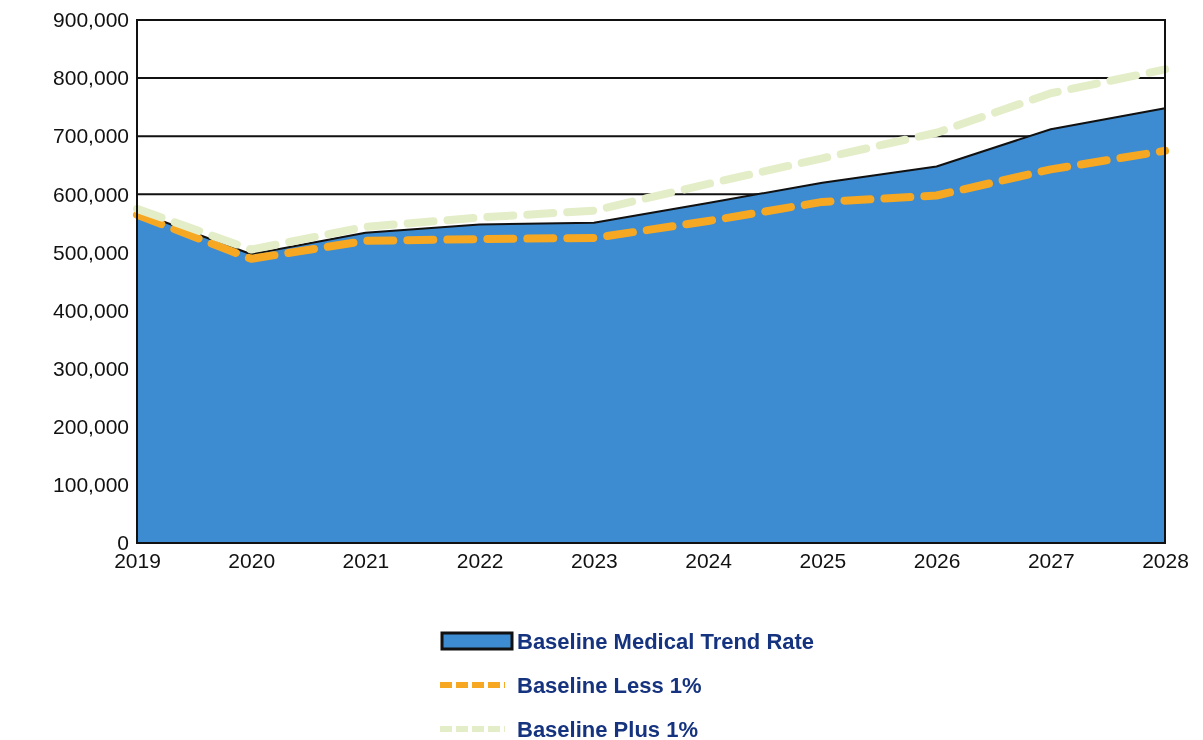 This screenshot has height=740, width=1203. Describe the element at coordinates (709, 560) in the screenshot. I see `x-tick-label: 2024` at that location.